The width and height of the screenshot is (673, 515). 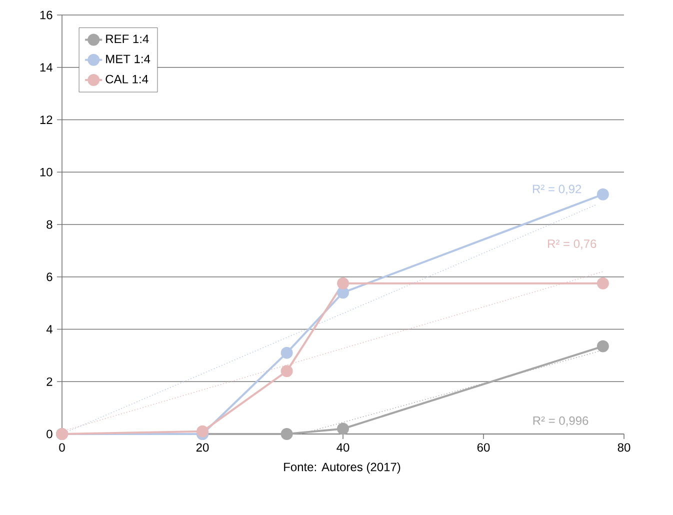 What do you see at coordinates (46, 120) in the screenshot?
I see `y-tick-label: 12` at bounding box center [46, 120].